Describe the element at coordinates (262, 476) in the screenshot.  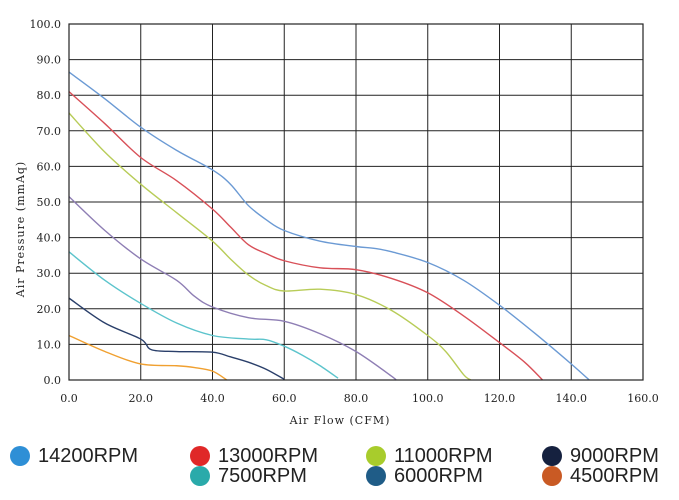
I see `legend-label: 7500RPM` at that location.